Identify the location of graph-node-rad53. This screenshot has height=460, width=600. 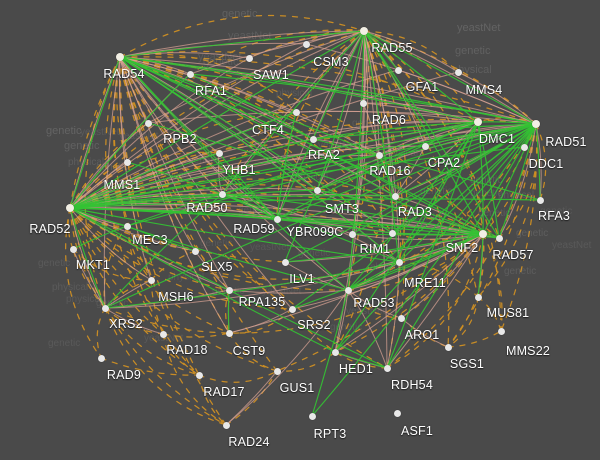
(348, 290).